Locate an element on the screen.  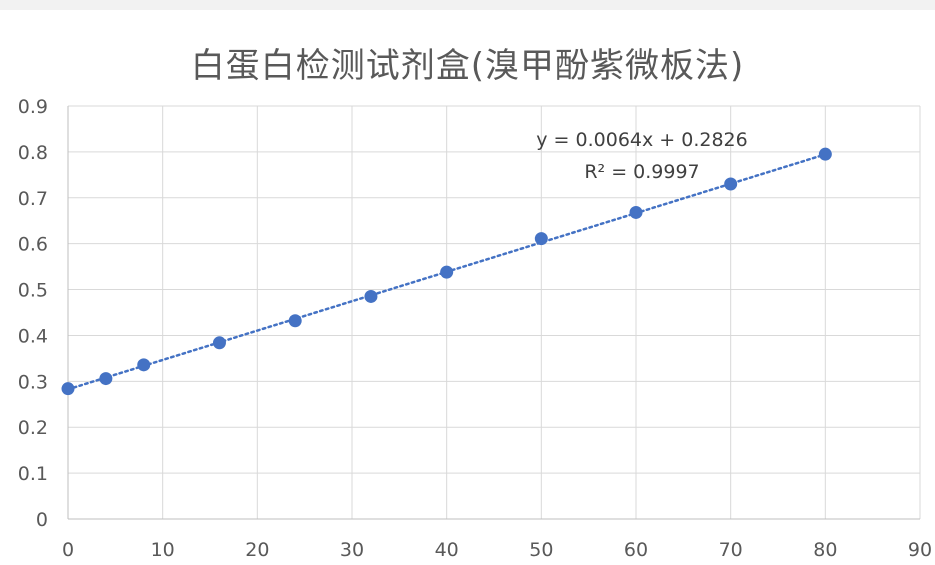
y-tick-label: 0.6 is located at coordinates (33, 245).